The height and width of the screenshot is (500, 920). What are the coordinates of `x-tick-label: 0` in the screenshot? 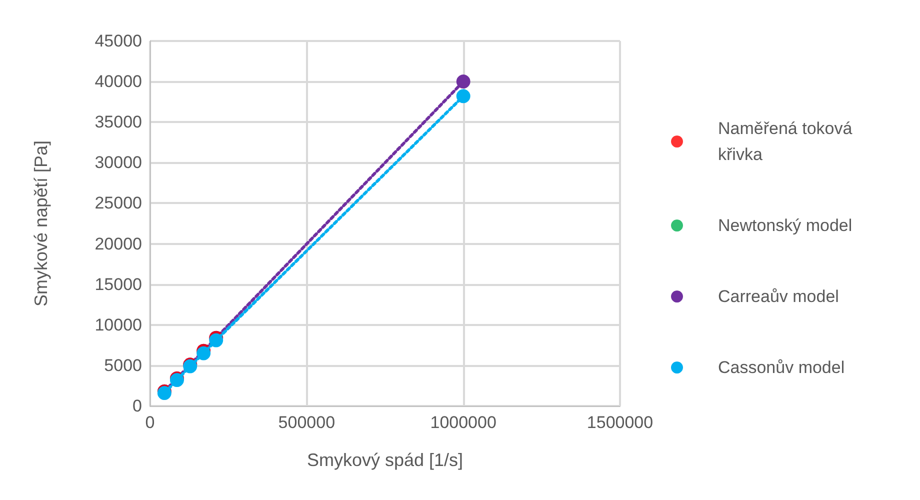 It's located at (150, 422).